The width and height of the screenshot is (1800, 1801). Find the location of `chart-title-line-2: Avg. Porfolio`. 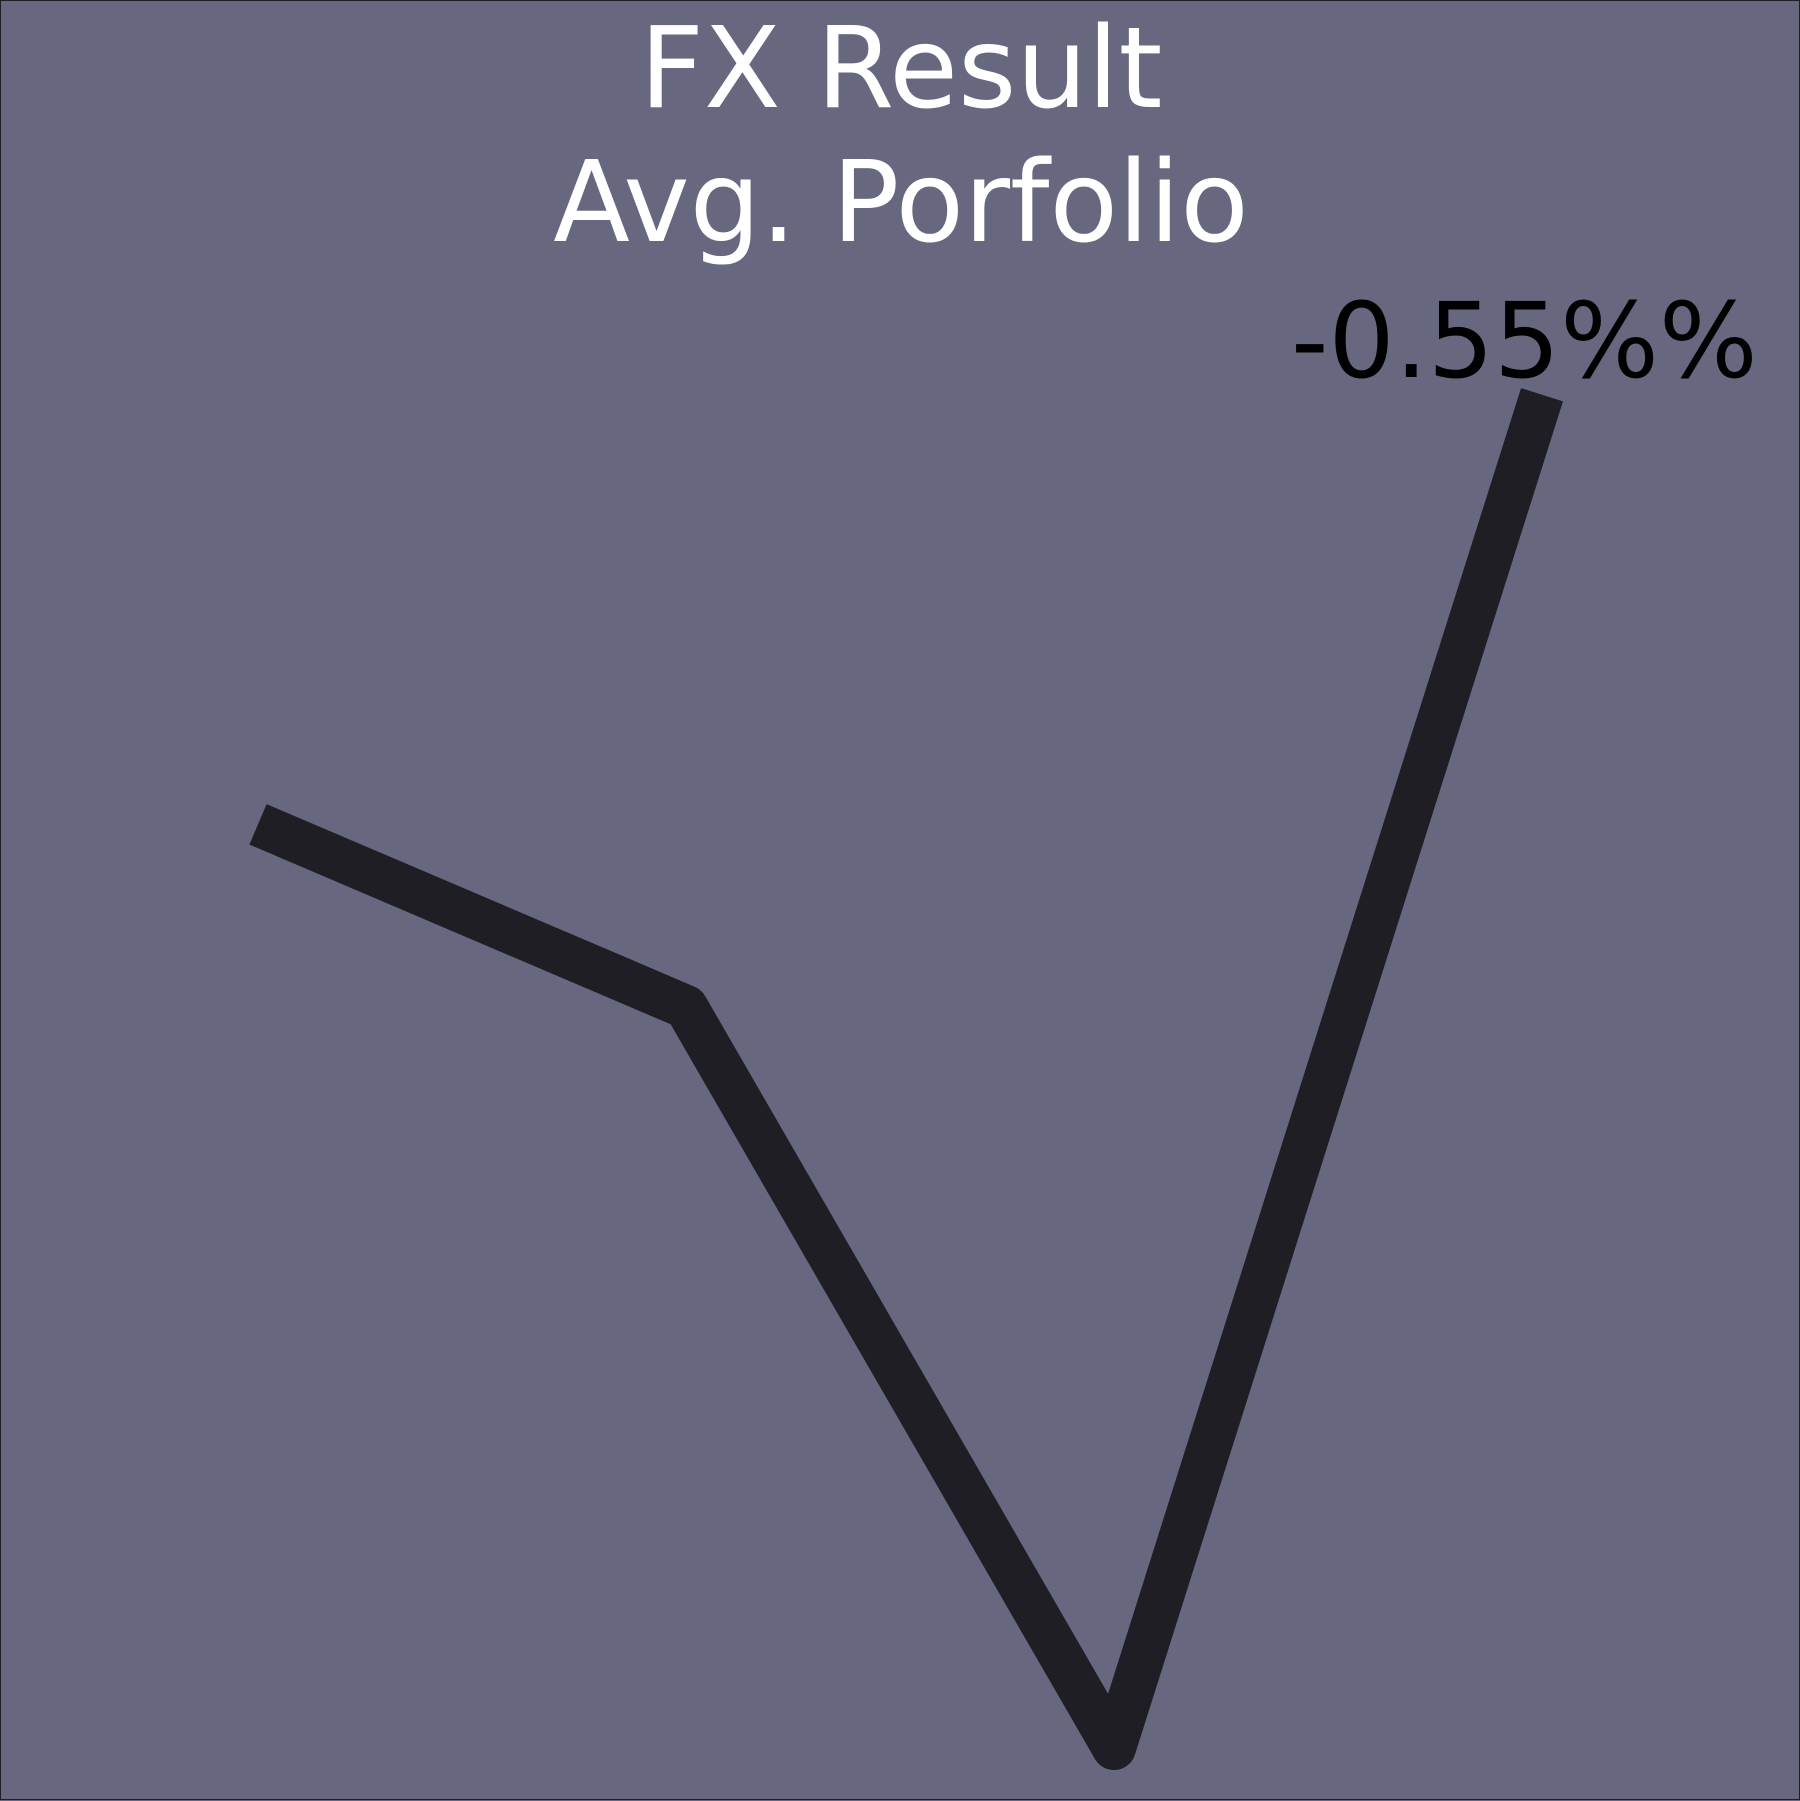

chart-title-line-2: Avg. Porfolio is located at coordinates (901, 203).